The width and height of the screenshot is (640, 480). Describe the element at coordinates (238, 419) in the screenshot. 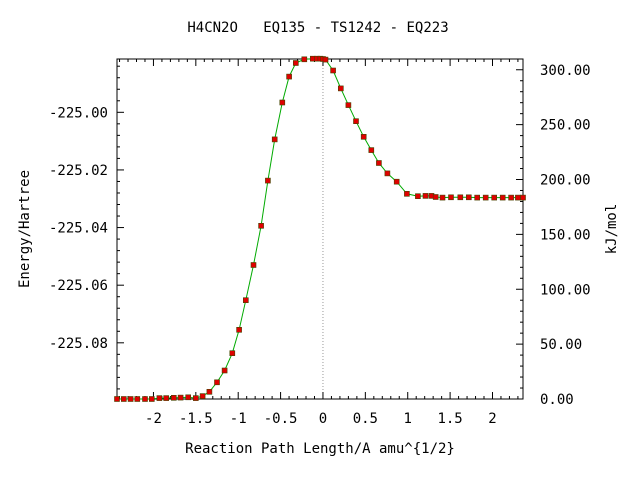

I see `x-tick-label: -1` at that location.